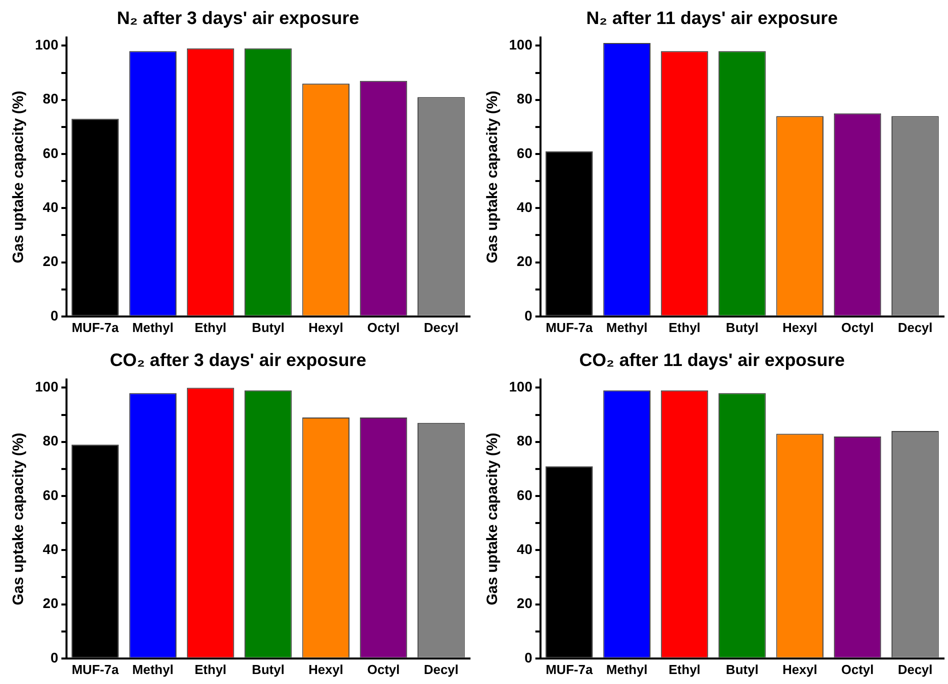 The width and height of the screenshot is (948, 684). What do you see at coordinates (712, 18) in the screenshot?
I see `chart-title: N₂ after 11 days' air exposure` at bounding box center [712, 18].